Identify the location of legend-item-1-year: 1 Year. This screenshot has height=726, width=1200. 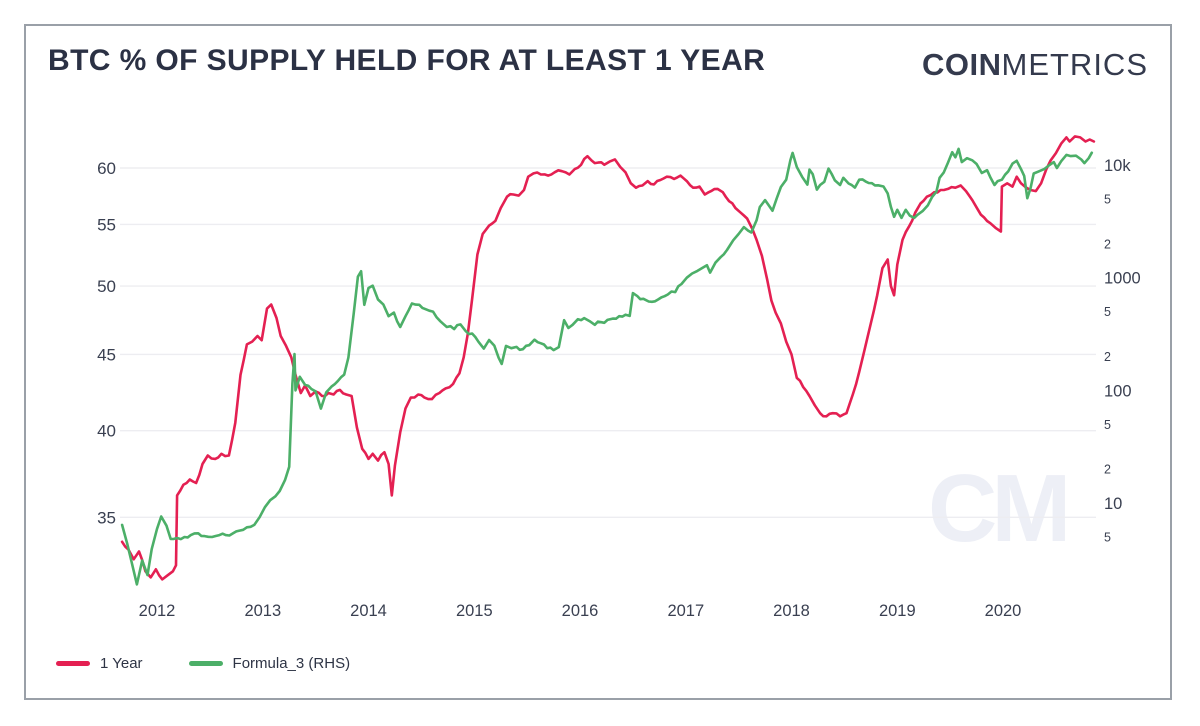
(99, 663).